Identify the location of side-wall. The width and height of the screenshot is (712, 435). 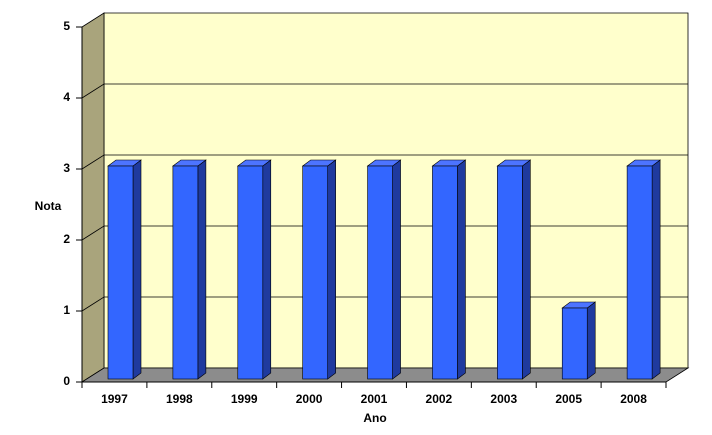
(93, 197).